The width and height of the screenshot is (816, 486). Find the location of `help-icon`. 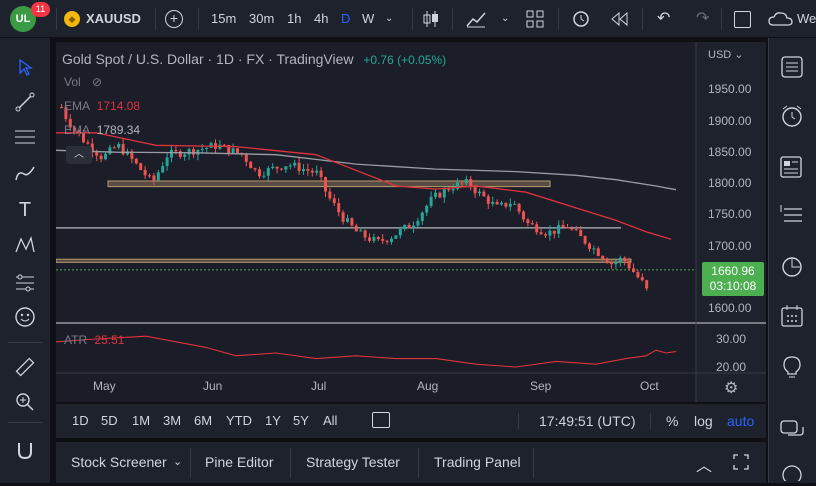

help-icon is located at coordinates (792, 471).